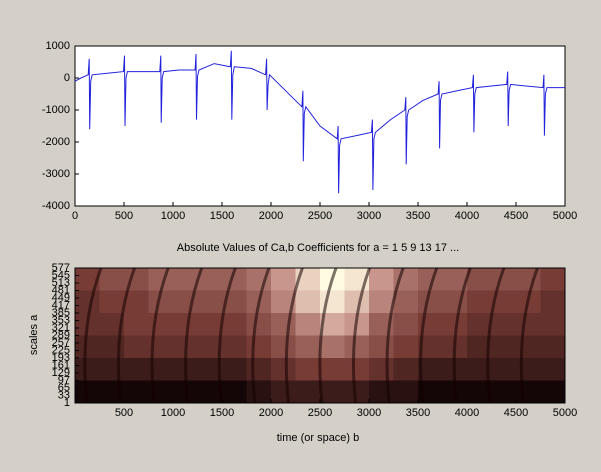 The width and height of the screenshot is (601, 472). I want to click on x-tick-label: 2500, so click(320, 413).